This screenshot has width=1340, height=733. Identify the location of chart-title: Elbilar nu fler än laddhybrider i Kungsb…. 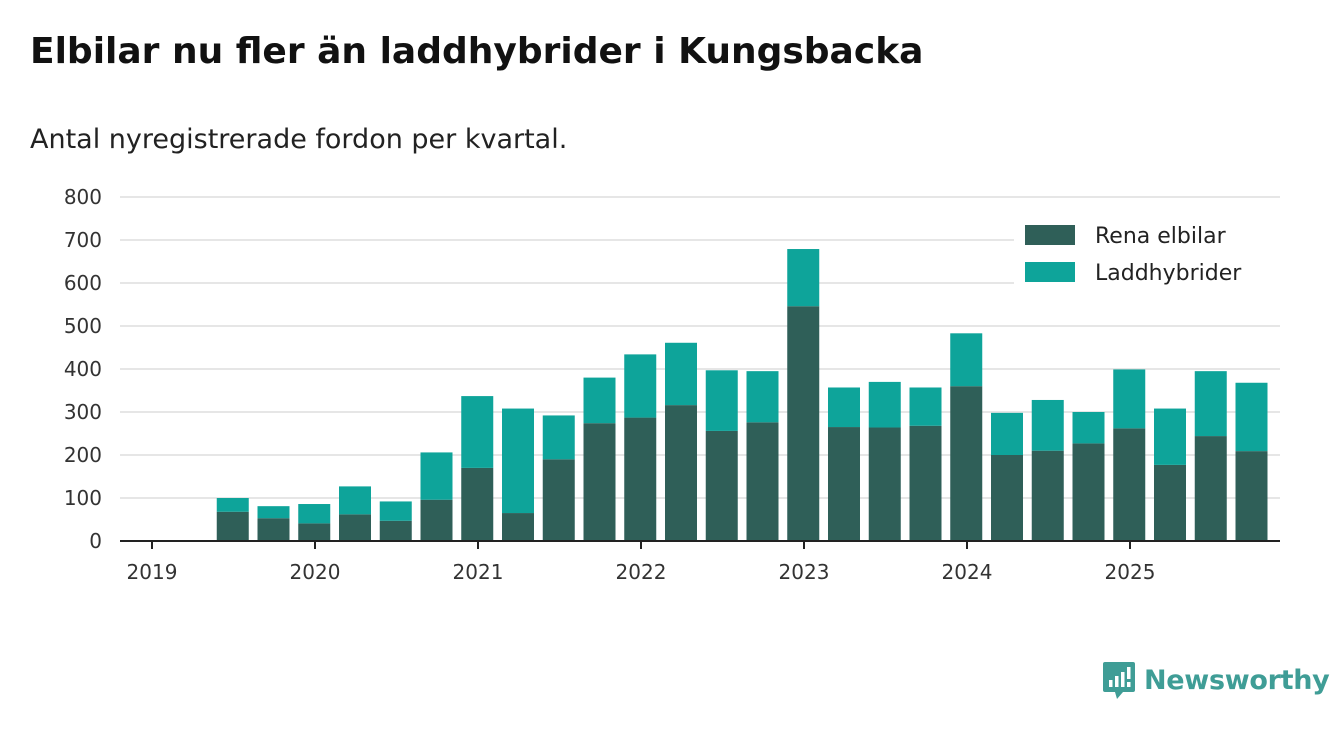
(477, 51).